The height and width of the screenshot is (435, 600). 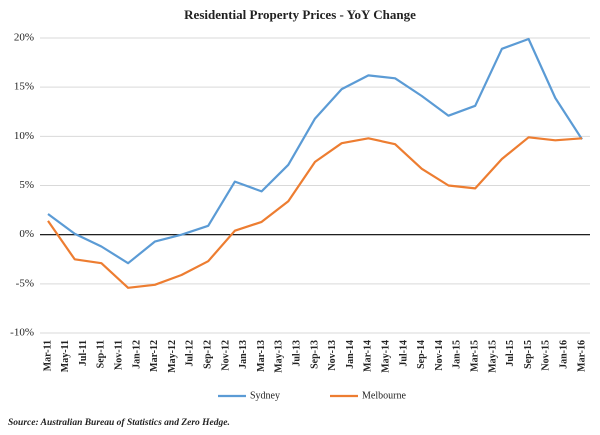 What do you see at coordinates (332, 355) in the screenshot?
I see `x-tick-label: Nov-13` at bounding box center [332, 355].